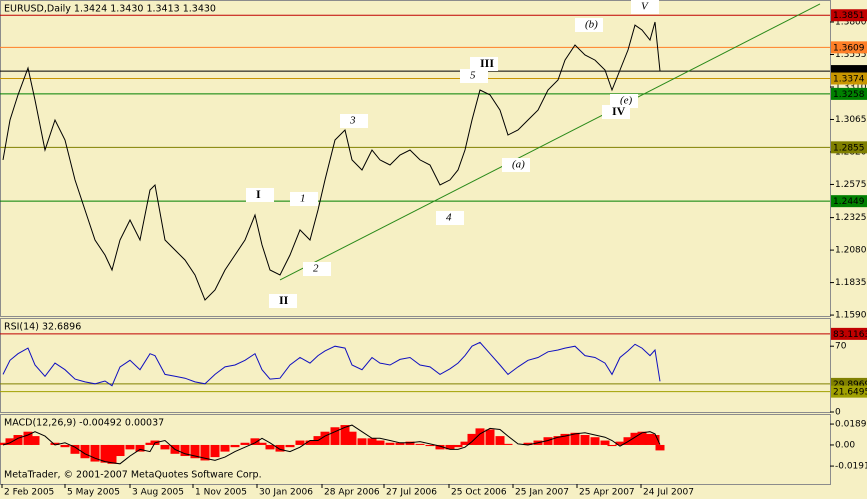 This screenshot has width=867, height=499. What do you see at coordinates (841, 347) in the screenshot?
I see `y-tick-label: 70` at bounding box center [841, 347].